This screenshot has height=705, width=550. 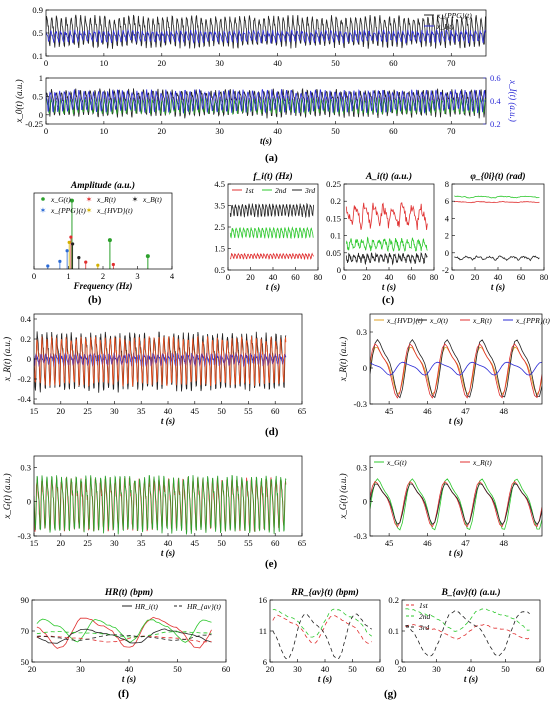 What do you see at coordinates (103, 286) in the screenshot?
I see `x-axis-label-b: Frequency (Hz)` at bounding box center [103, 286].